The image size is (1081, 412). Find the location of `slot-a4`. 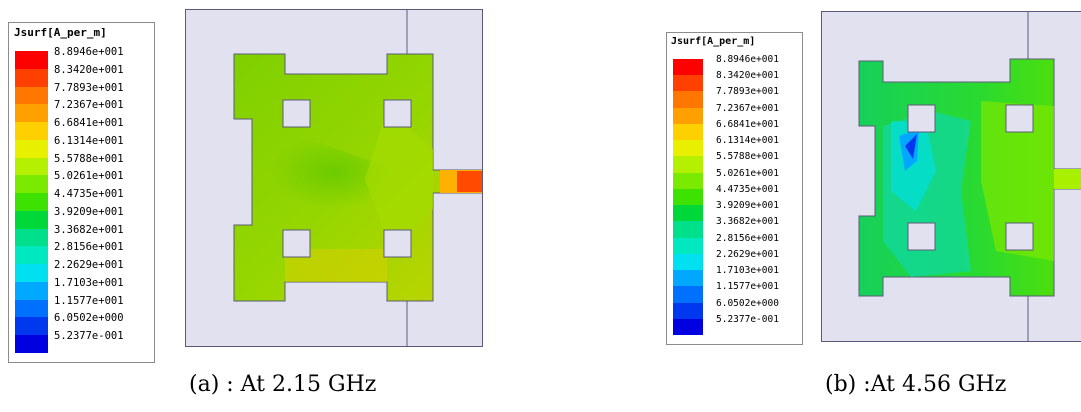

slot-a4 is located at coordinates (397, 243).